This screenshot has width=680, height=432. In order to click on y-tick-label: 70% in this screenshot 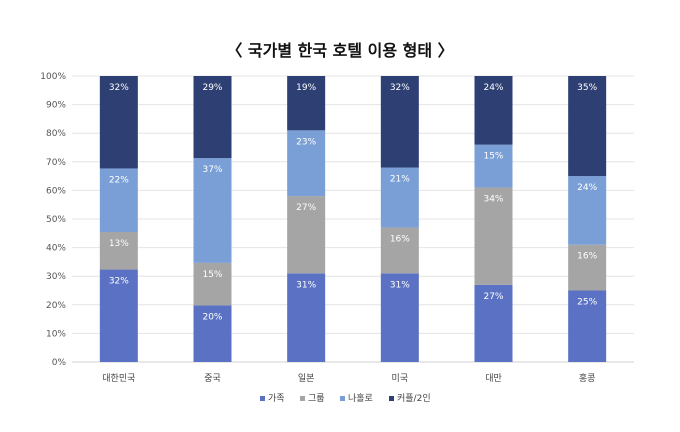, I will do `click(56, 163)`.